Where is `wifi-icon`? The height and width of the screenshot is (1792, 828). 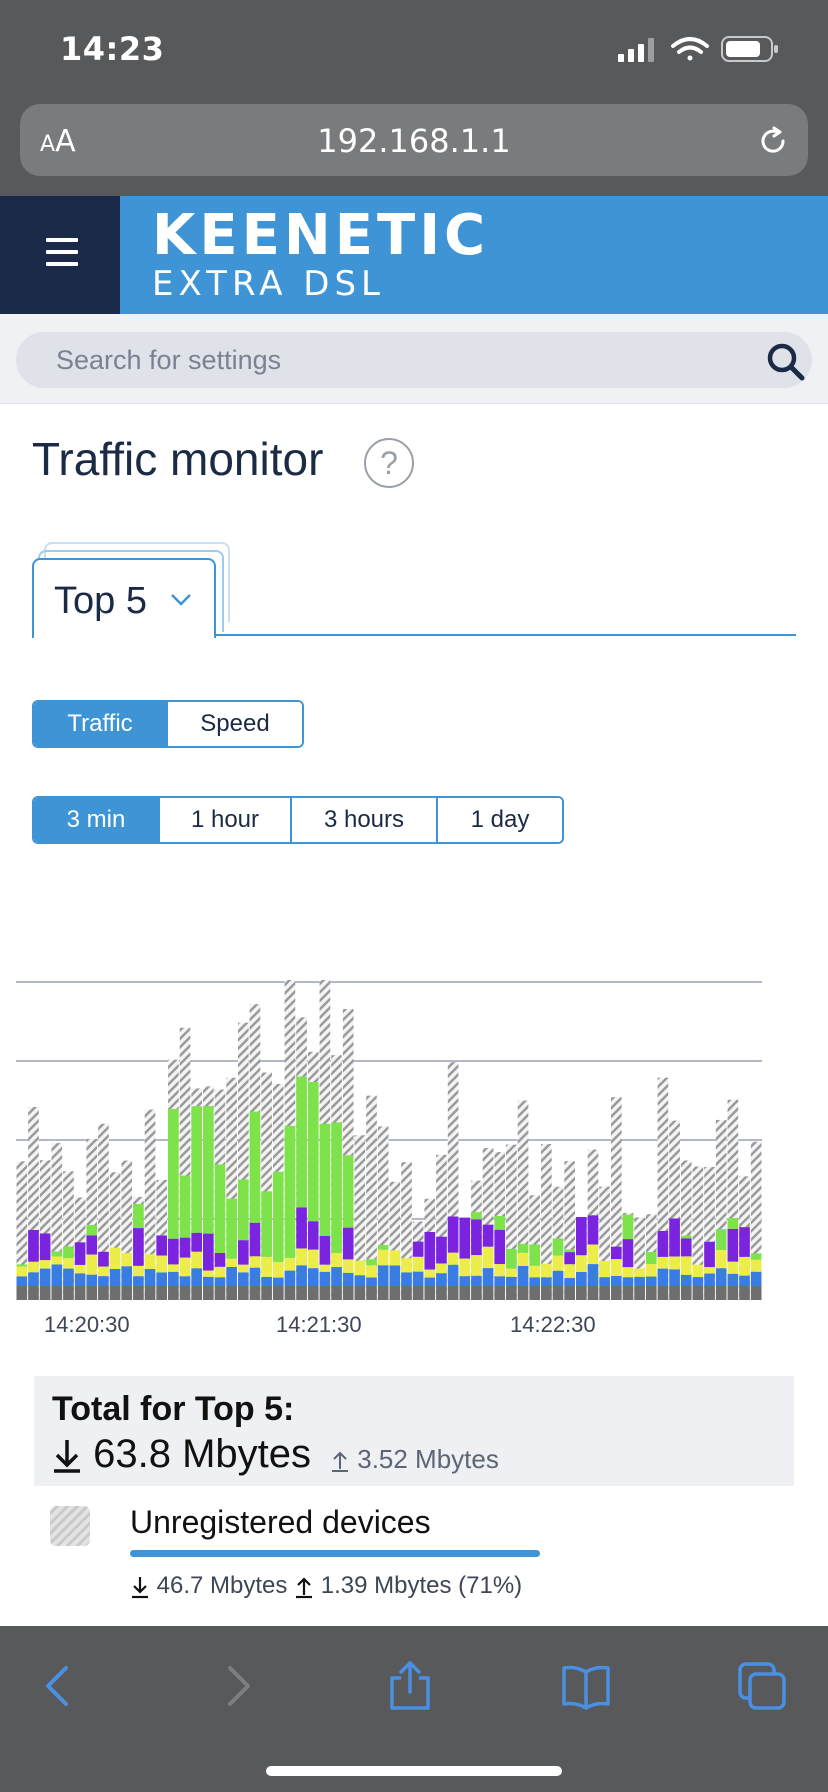 wifi-icon is located at coordinates (690, 49).